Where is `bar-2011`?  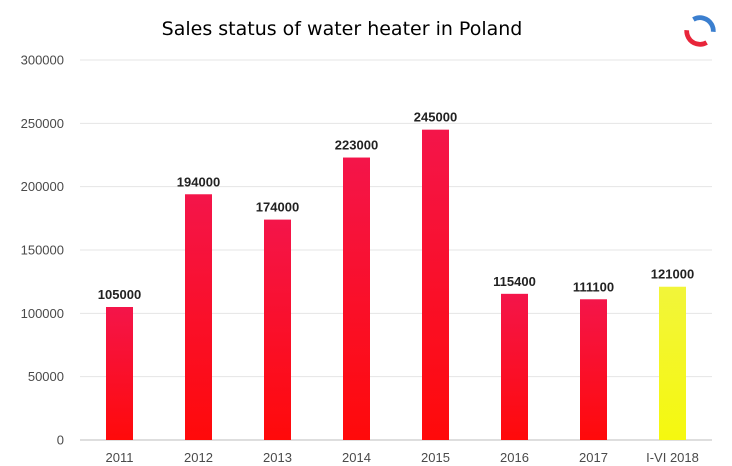
bar-2011 is located at coordinates (119, 373).